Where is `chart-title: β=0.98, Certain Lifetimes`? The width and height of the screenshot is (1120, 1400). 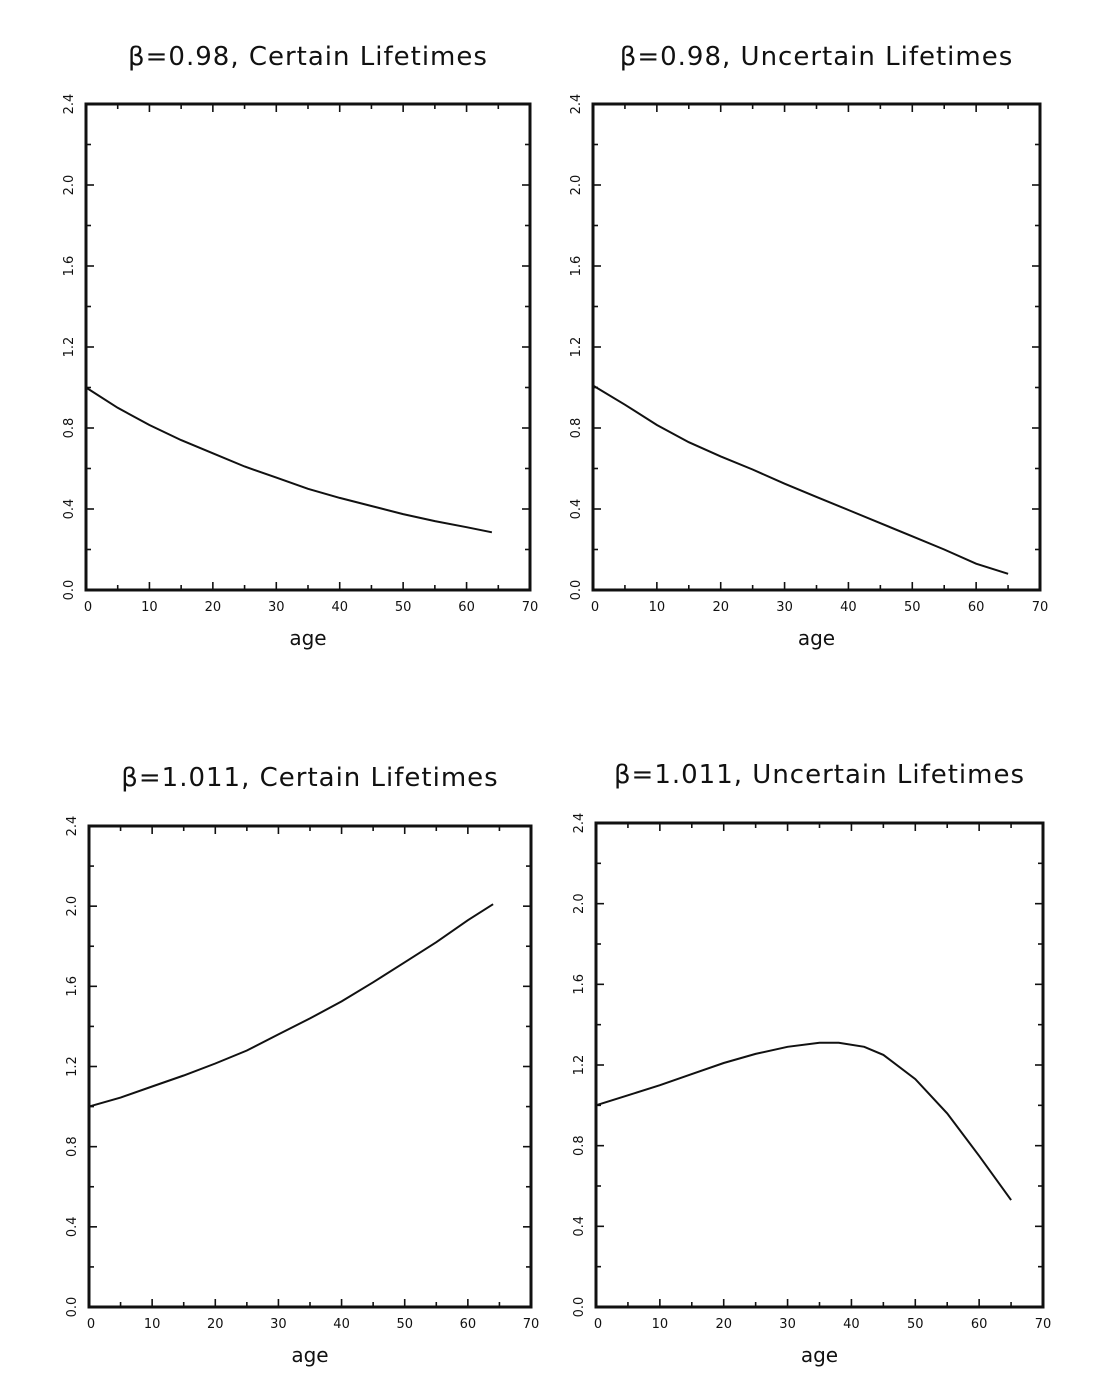
chart-title: β=0.98, Certain Lifetimes is located at coordinates (308, 57).